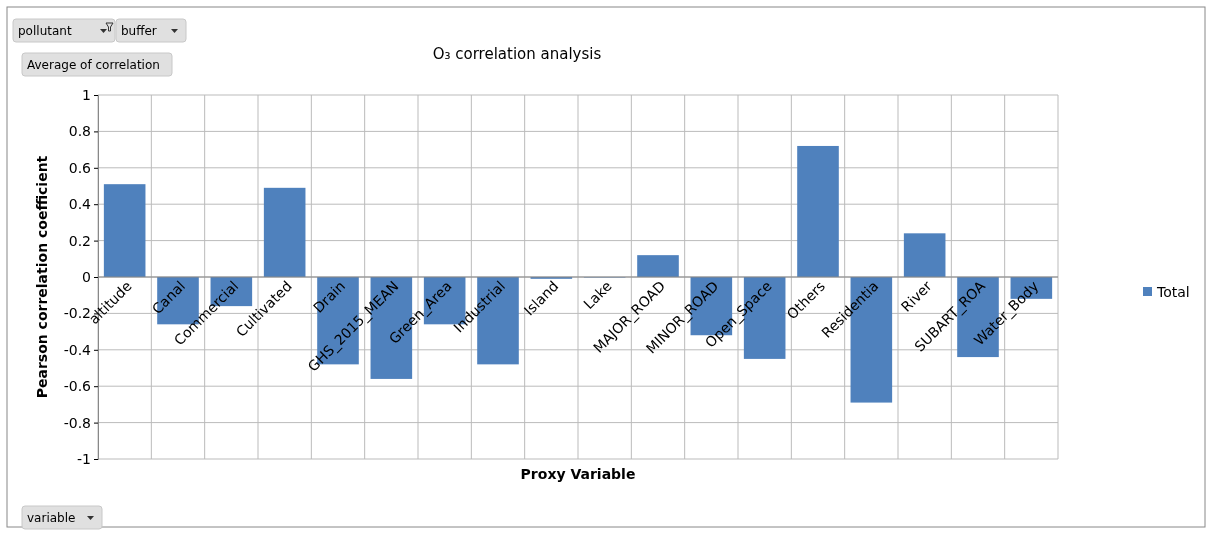 This screenshot has height=534, width=1213. What do you see at coordinates (517, 54) in the screenshot?
I see `chart-title: O₃ correlation analysis` at bounding box center [517, 54].